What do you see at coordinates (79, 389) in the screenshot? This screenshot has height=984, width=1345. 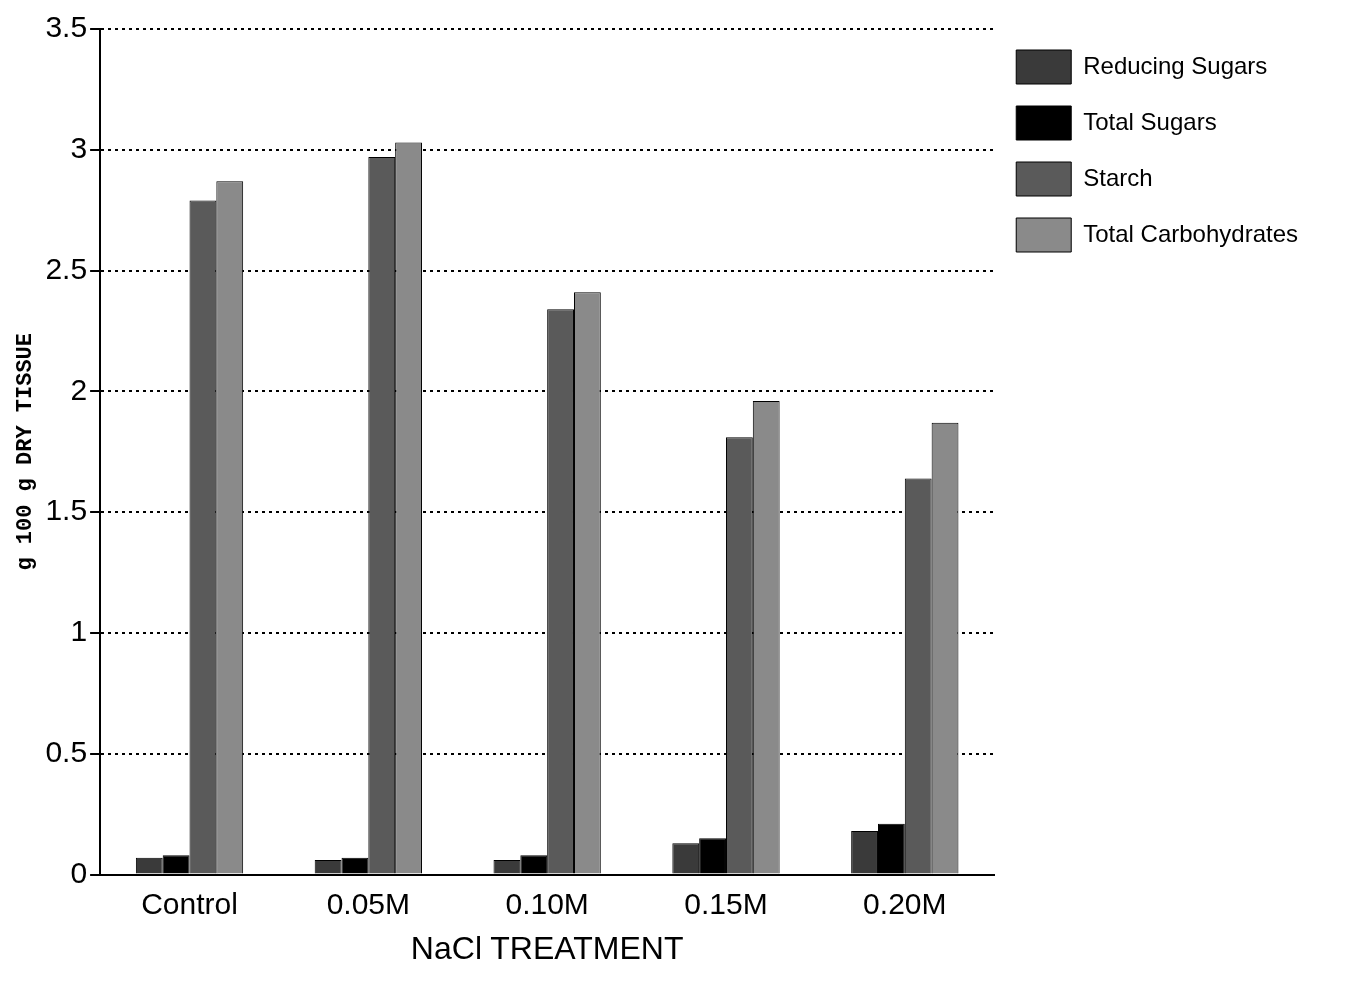 I see `y-tick-label: 2` at bounding box center [79, 389].